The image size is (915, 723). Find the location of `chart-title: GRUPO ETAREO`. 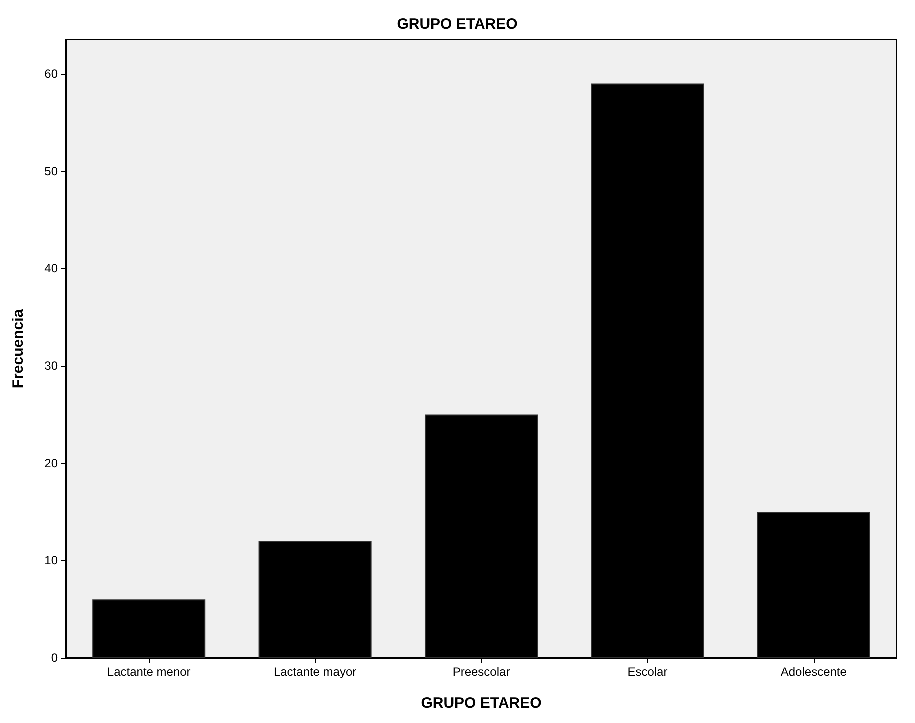

chart-title: GRUPO ETAREO is located at coordinates (457, 24).